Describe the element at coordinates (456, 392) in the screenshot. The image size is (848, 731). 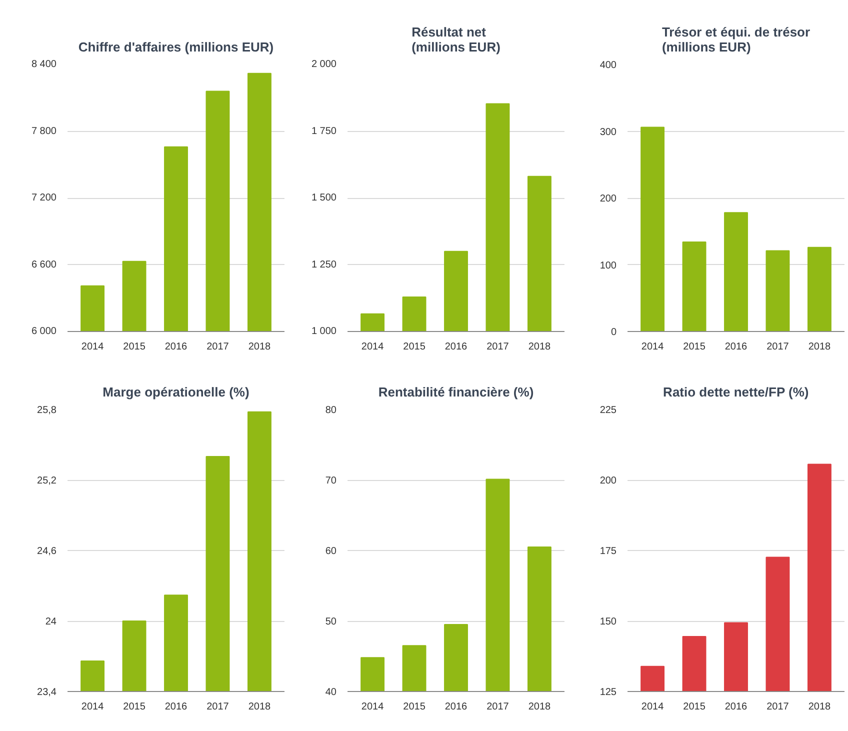
I see `chart-title: Rentabilité financière (%)` at that location.